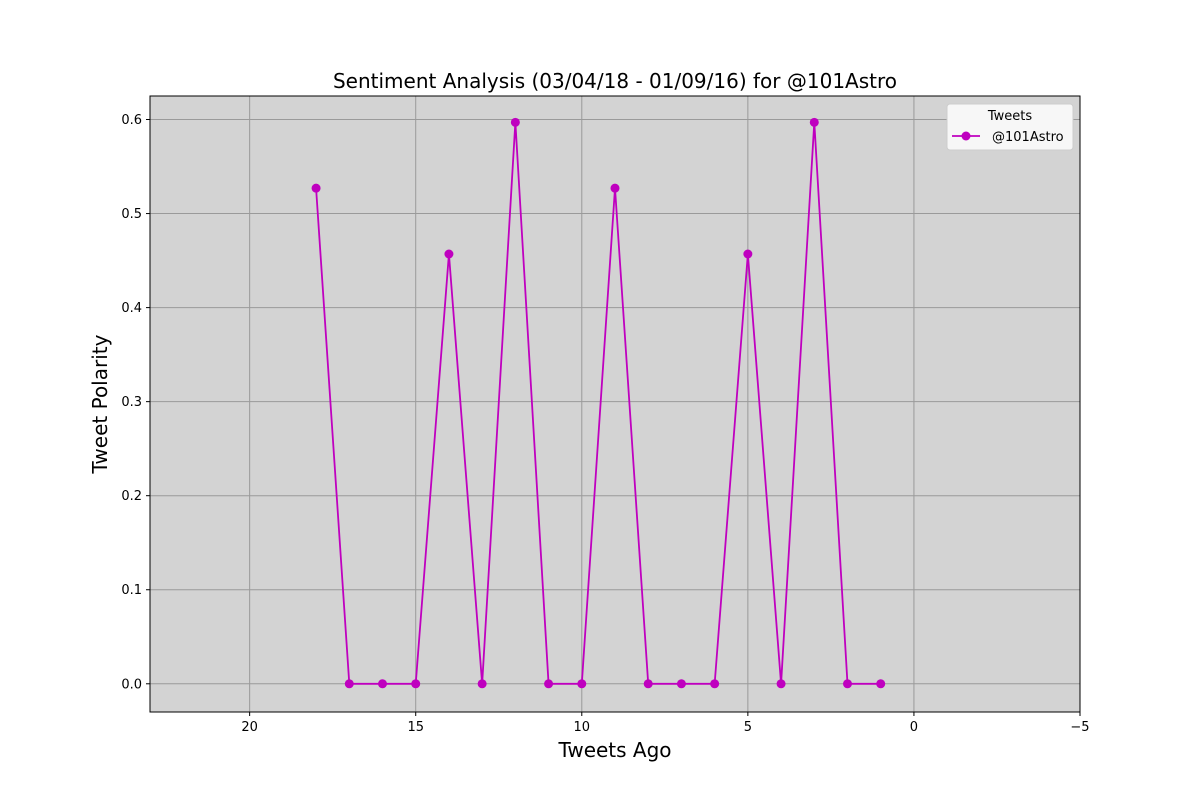 The height and width of the screenshot is (800, 1200). I want to click on legend-marker-swatch, so click(966, 136).